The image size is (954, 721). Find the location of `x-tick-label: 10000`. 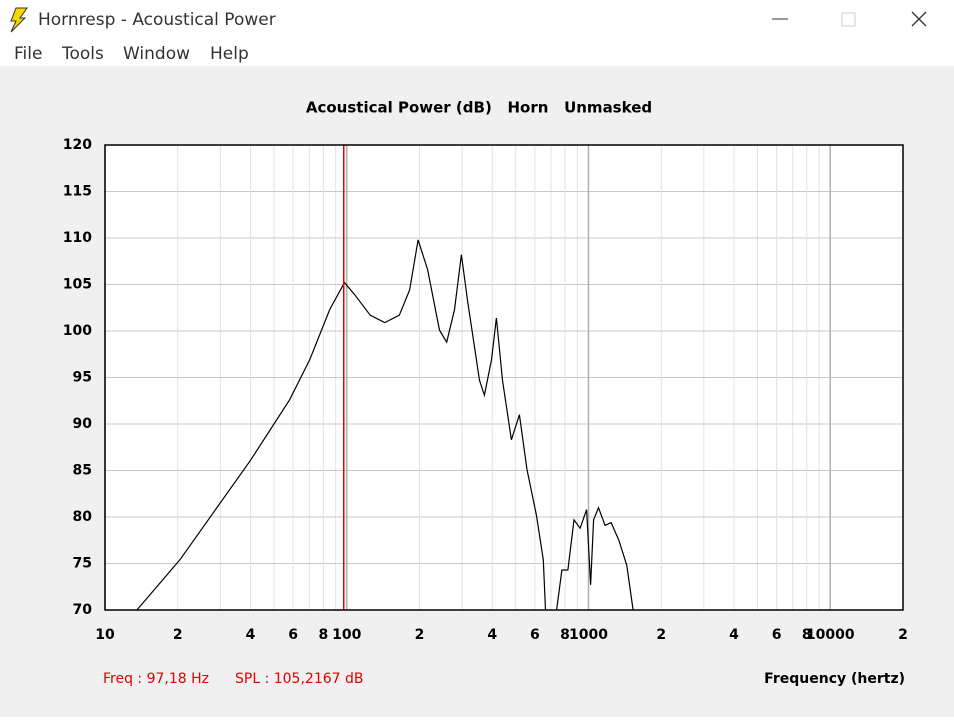

x-tick-label: 10000 is located at coordinates (830, 635).